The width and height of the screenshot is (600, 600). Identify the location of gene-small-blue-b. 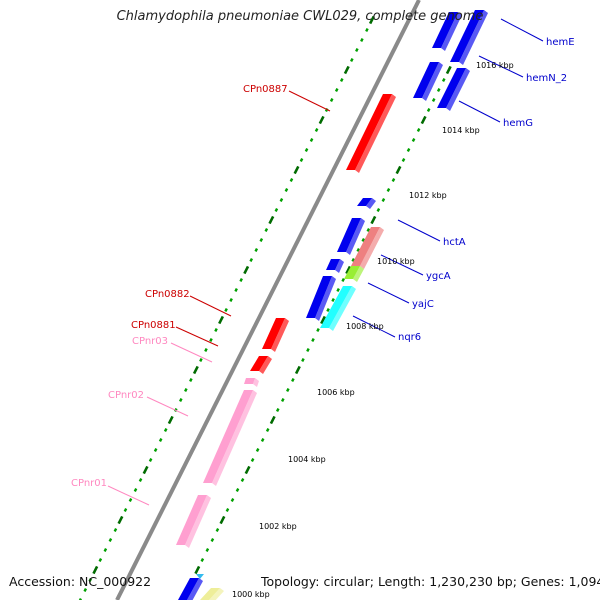
(333, 264).